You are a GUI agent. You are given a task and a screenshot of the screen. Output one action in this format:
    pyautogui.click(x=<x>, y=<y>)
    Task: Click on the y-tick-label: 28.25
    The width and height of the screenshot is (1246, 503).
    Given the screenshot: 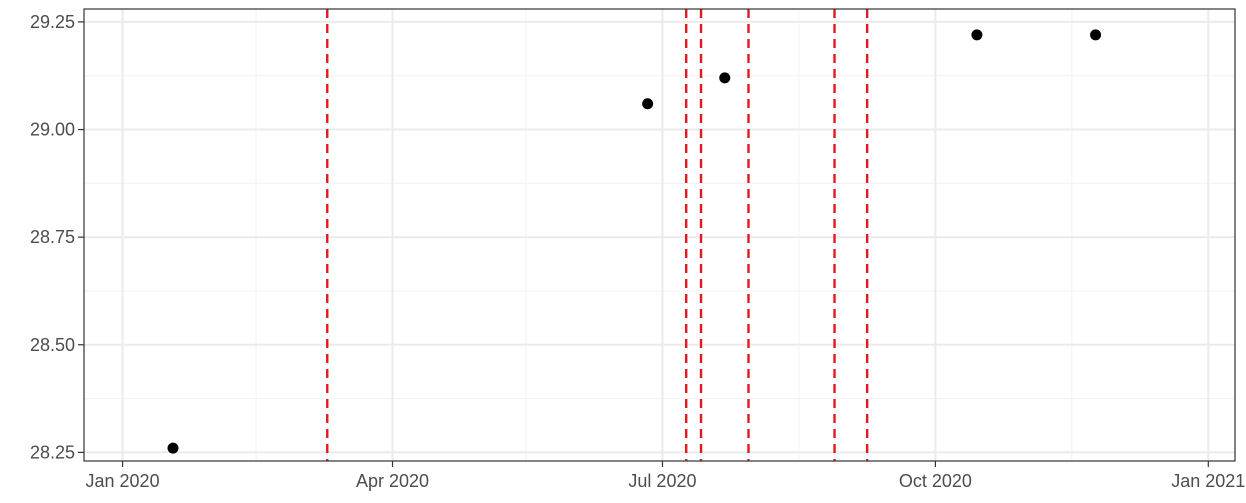 What is the action you would take?
    pyautogui.click(x=52, y=452)
    